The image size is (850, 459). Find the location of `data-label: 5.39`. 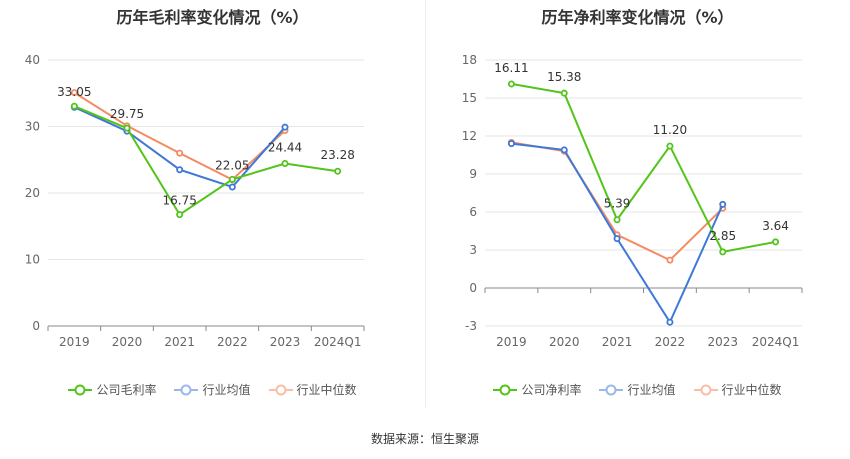

data-label: 5.39 is located at coordinates (617, 204).